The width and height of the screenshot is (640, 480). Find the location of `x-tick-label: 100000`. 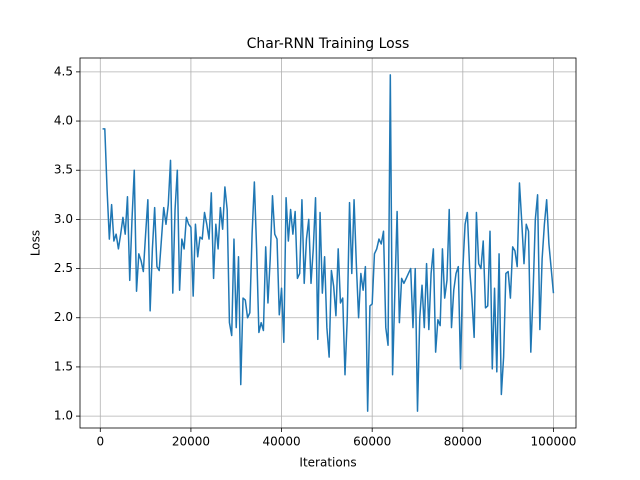

x-tick-label: 100000 is located at coordinates (554, 442).